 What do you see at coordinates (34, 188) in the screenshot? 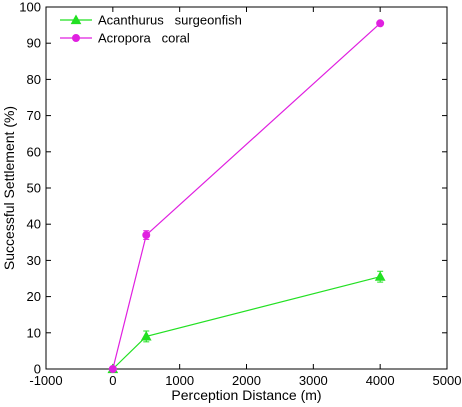
I see `y-tick-label: 50` at bounding box center [34, 188].